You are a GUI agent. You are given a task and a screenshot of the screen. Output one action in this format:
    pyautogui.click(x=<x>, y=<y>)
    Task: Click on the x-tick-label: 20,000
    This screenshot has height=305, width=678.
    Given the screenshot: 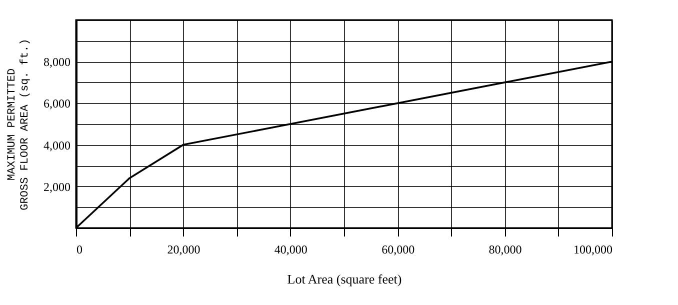 What is the action you would take?
    pyautogui.click(x=183, y=249)
    